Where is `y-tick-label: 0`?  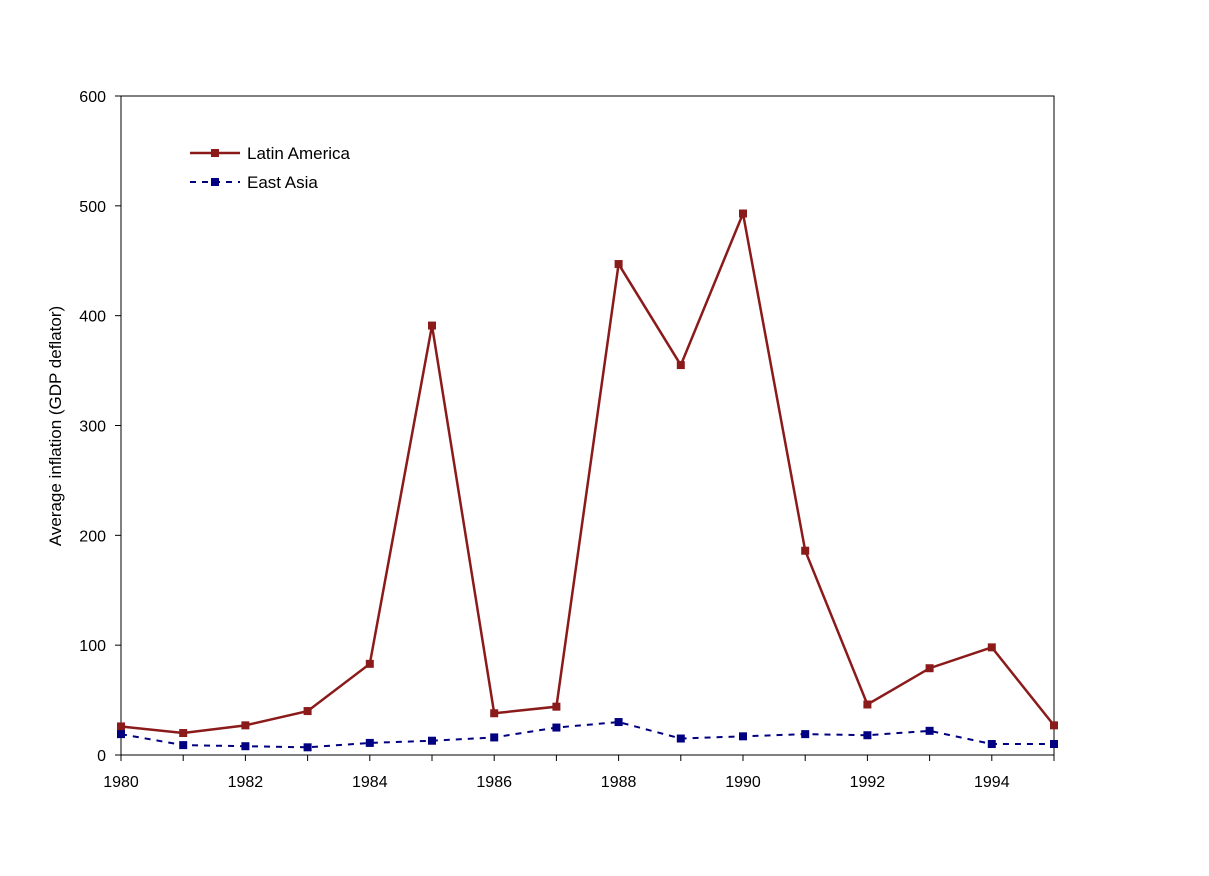 y-tick-label: 0 is located at coordinates (101, 756).